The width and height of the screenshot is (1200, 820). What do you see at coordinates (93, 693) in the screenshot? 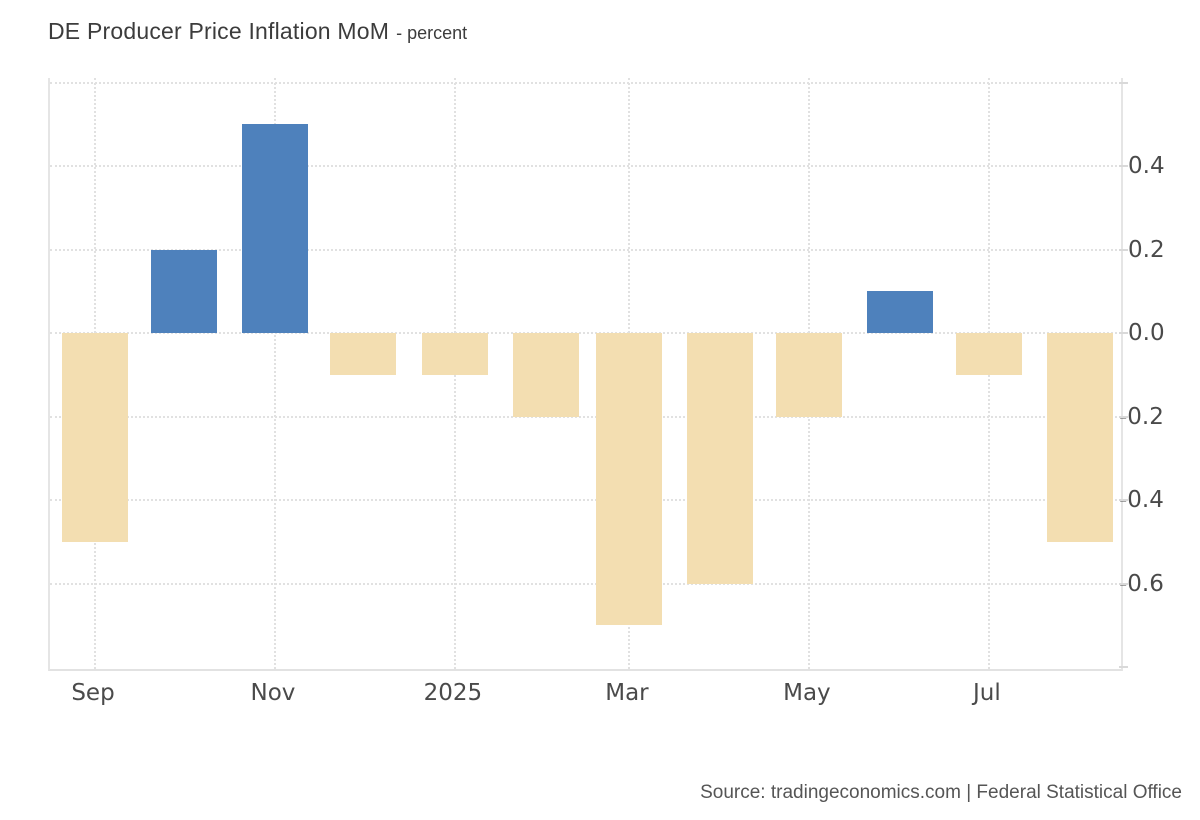
I see `x-axis-label: Sep` at bounding box center [93, 693].